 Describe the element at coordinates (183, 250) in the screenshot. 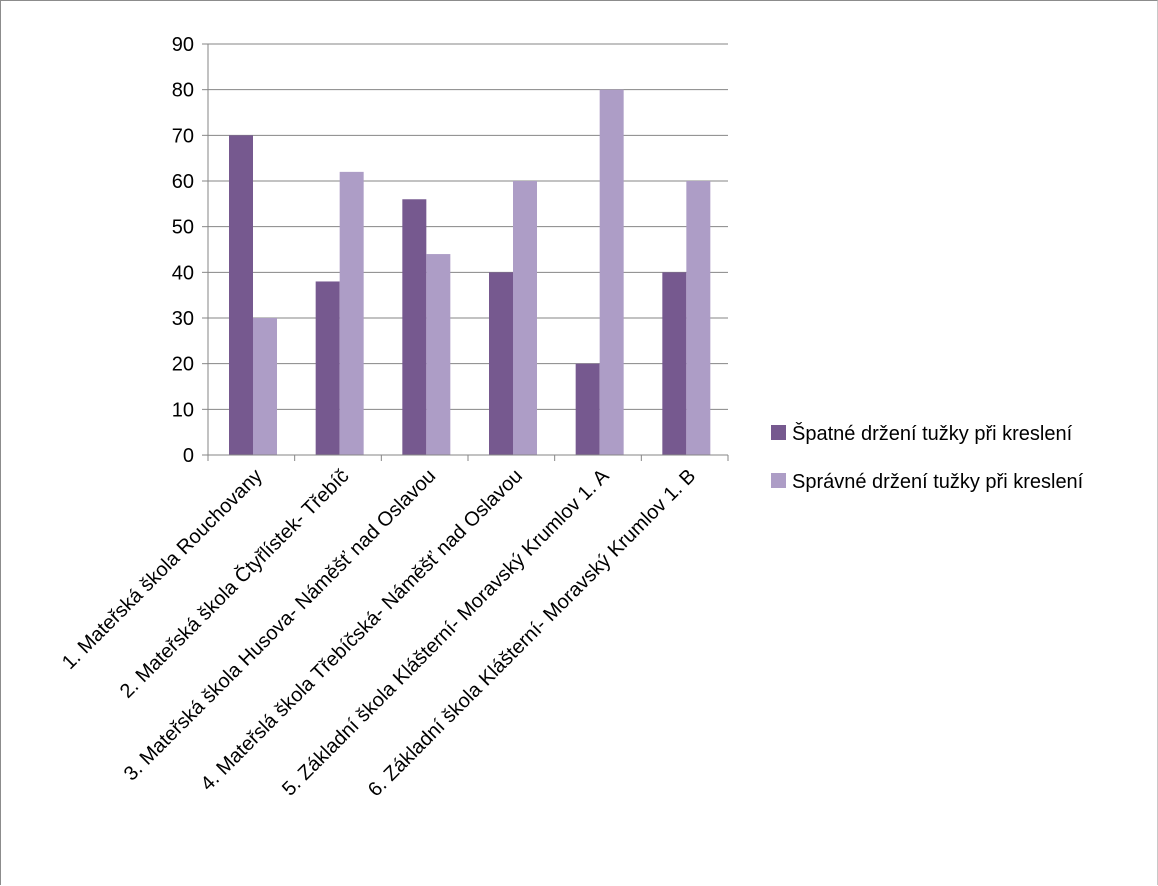

I see `y-tick-labels: 0 10 20 30 40 50 60 70 80 90` at that location.